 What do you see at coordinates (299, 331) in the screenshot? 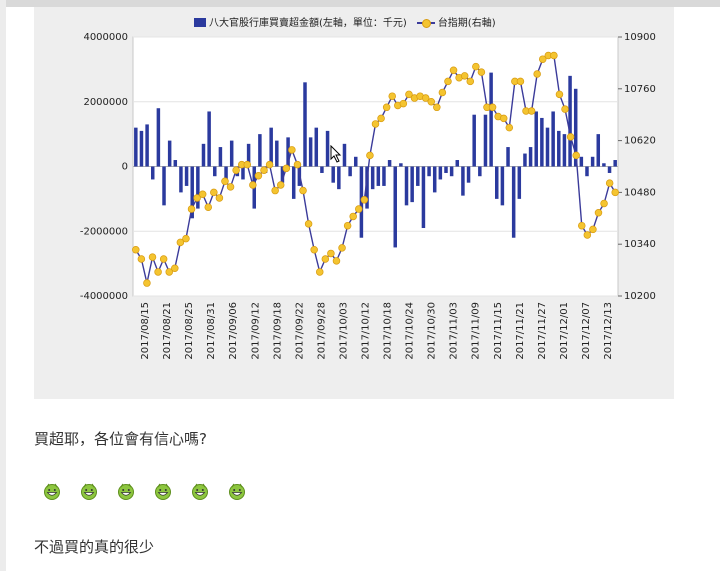
I see `x-tick-label: 2017/09/22` at bounding box center [299, 331].